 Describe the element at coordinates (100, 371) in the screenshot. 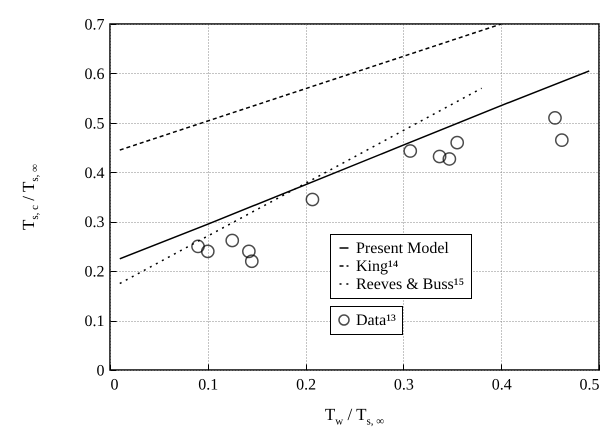

I see `y-tick-label: 0` at that location.